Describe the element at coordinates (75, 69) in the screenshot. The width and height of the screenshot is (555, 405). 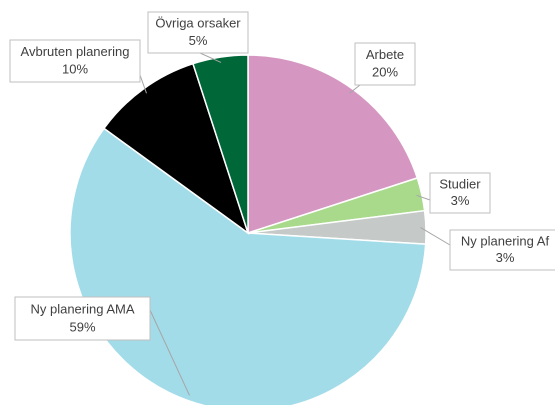
I see `value-label: 10%` at that location.